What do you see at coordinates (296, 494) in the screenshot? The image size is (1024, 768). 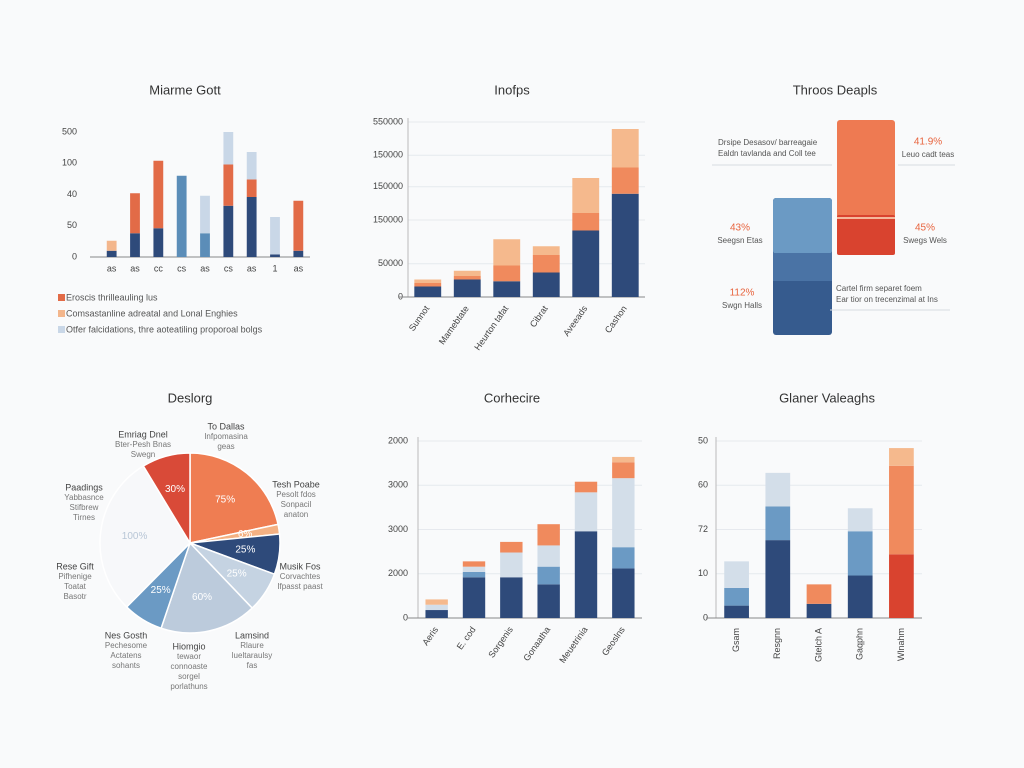 I see `callout-text: Pesolt fdos` at bounding box center [296, 494].